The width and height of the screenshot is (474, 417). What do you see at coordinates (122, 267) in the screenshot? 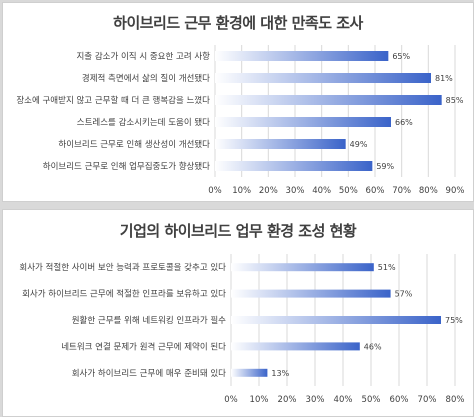
I see `category-label: 회사가 적절한 사이버 보안 능력과 프로토콜을 갖추고 있다` at bounding box center [122, 267].